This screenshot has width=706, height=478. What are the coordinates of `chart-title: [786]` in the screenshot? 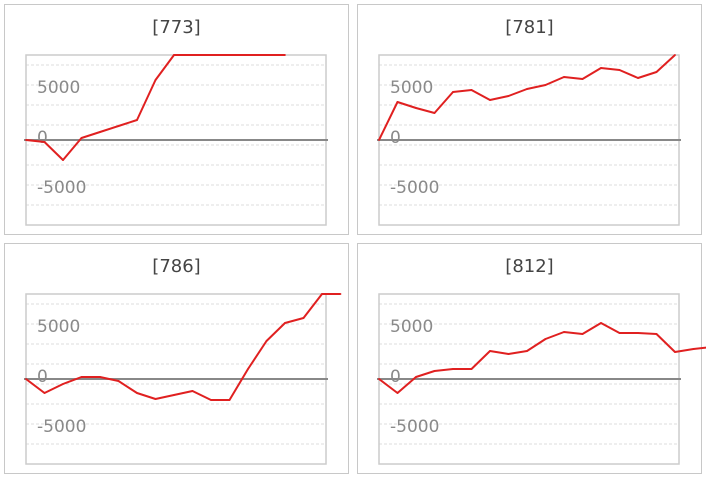 It's located at (176, 266).